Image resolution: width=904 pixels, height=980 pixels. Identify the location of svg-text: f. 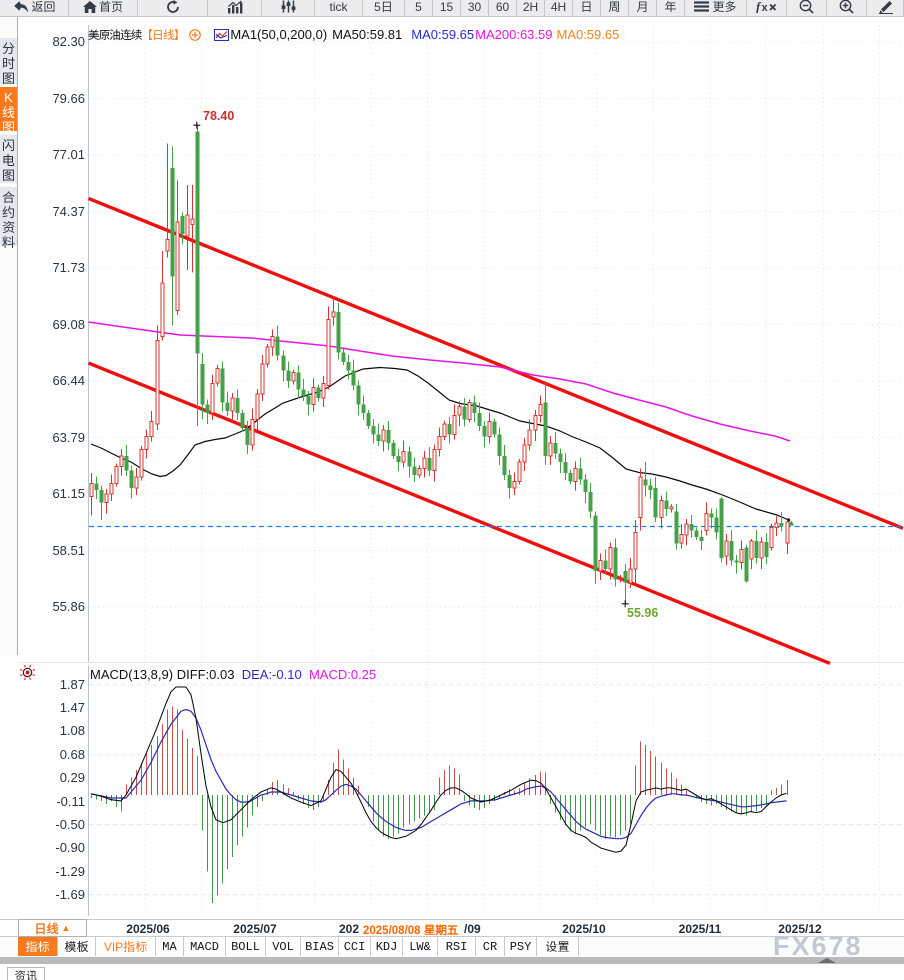
(759, 6).